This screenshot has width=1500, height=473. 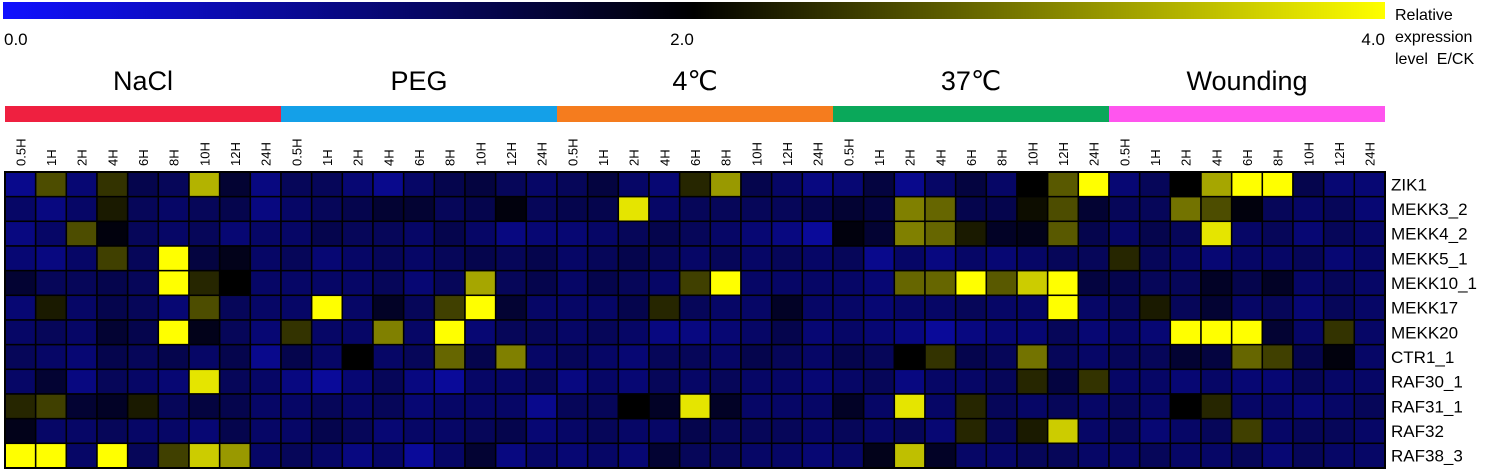 I want to click on time-point-label: 12H, so click(x=787, y=154).